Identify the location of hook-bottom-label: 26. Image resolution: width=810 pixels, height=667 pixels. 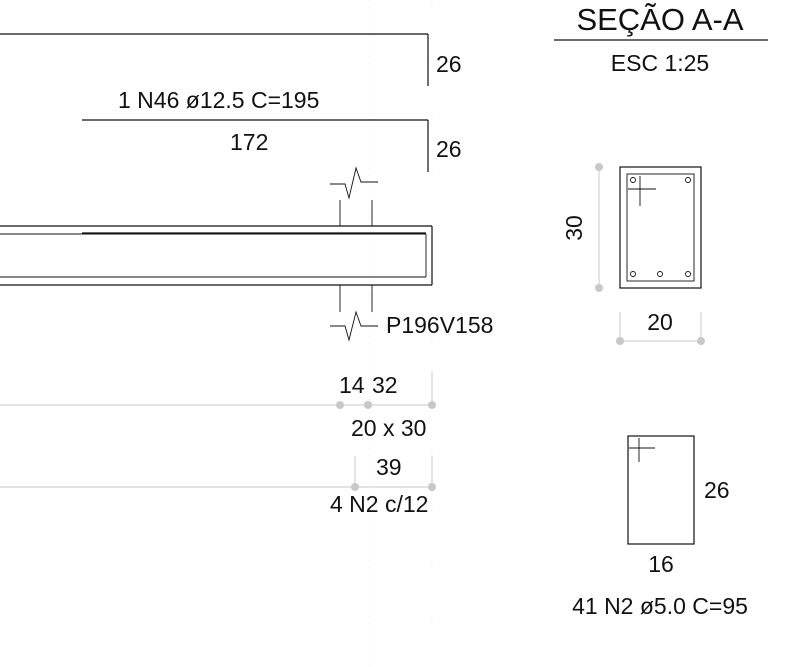
(449, 149).